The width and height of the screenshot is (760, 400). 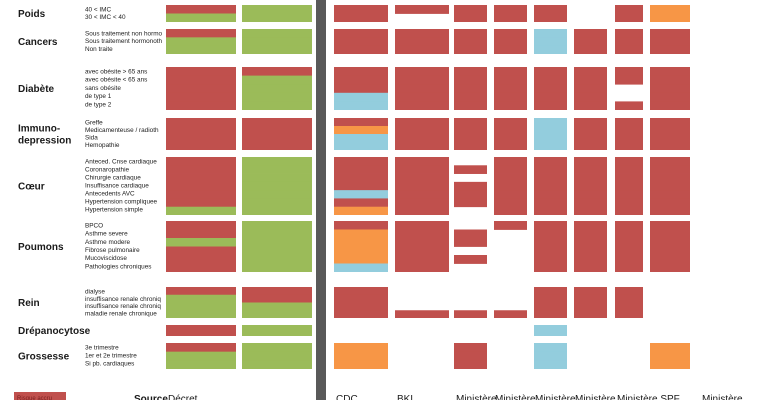 I want to click on item-label: insuffisance renale chroniq, so click(x=123, y=306).